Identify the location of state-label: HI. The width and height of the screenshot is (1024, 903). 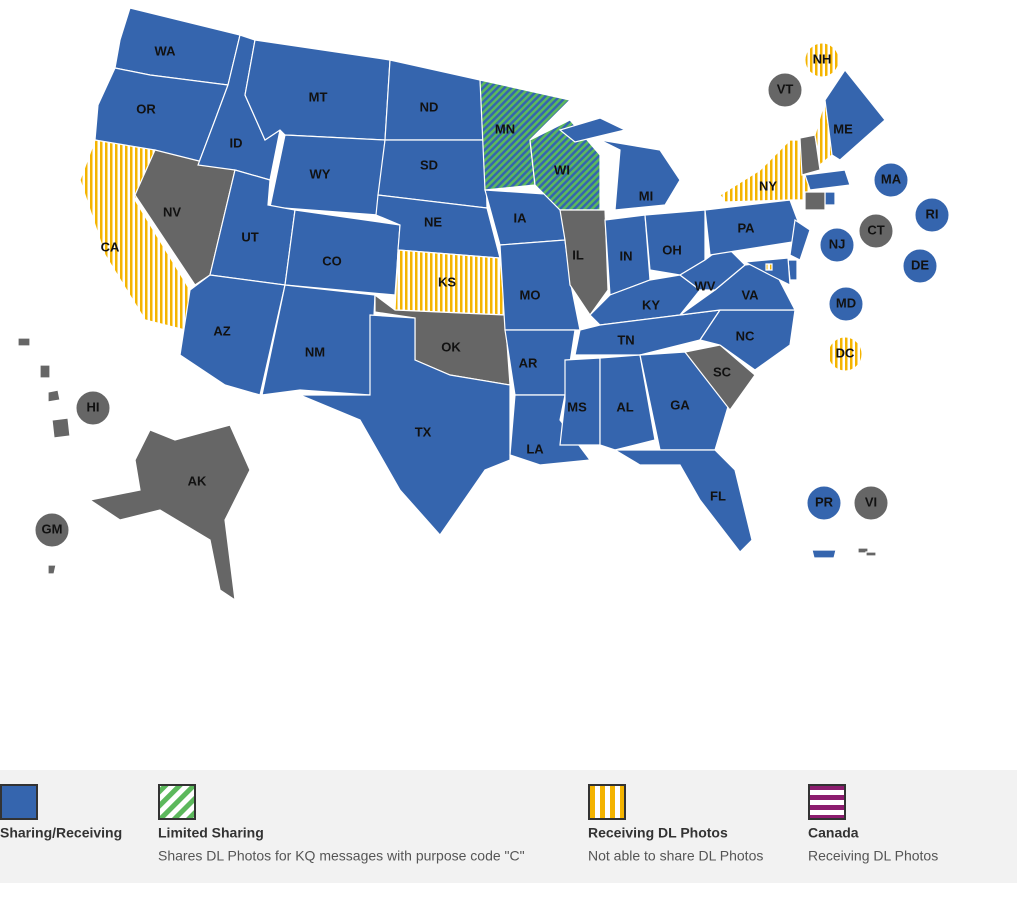
(93, 406).